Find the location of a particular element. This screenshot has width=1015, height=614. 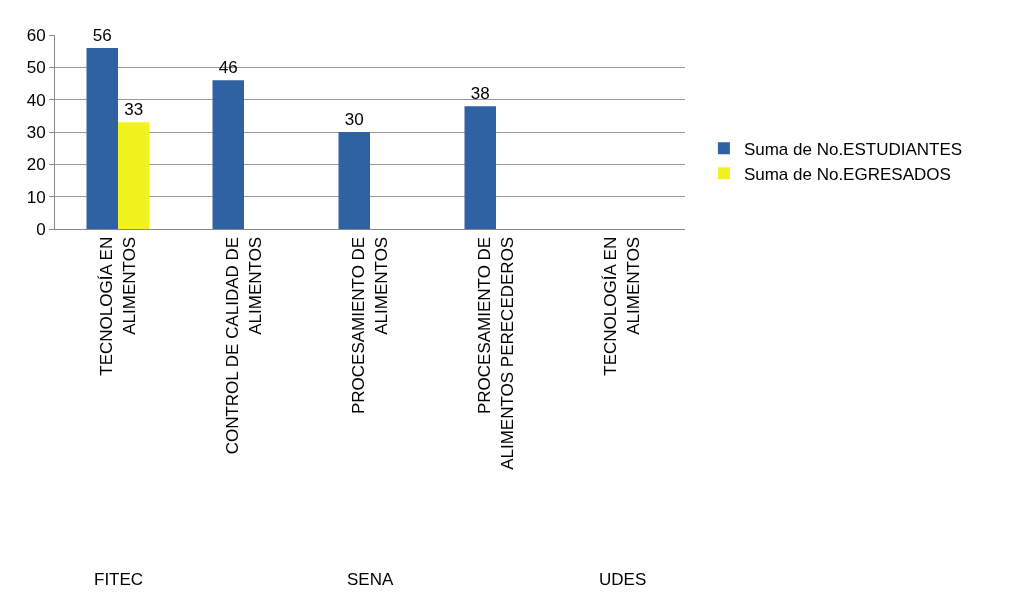

legend-label: Suma de No.EGRESADOS is located at coordinates (847, 174).